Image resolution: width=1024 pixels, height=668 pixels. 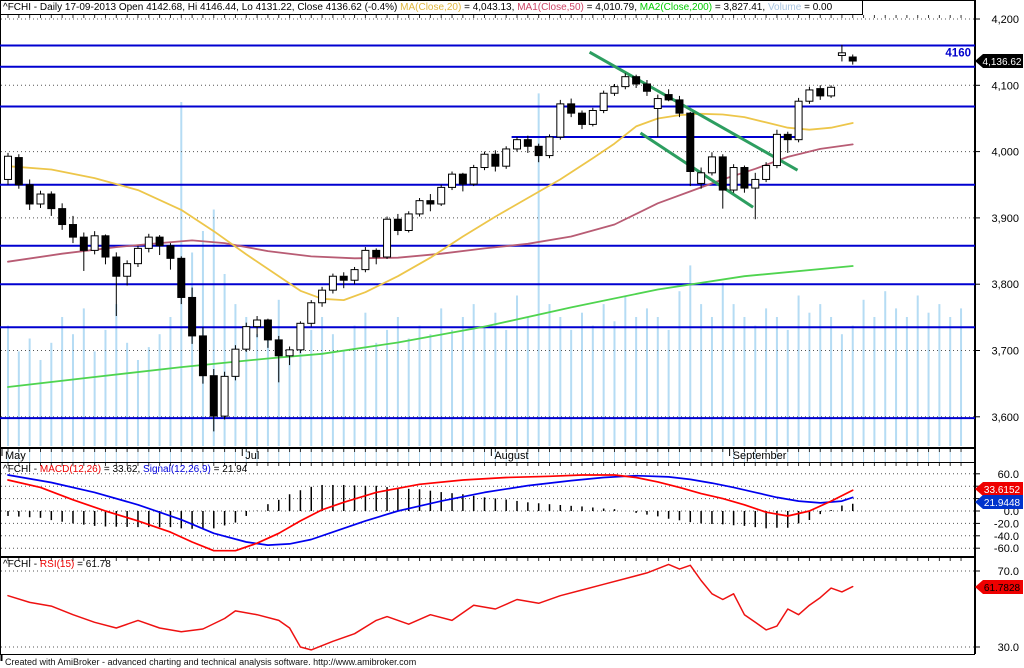 What do you see at coordinates (784, 7) in the screenshot?
I see `title-segment: Volume` at bounding box center [784, 7].